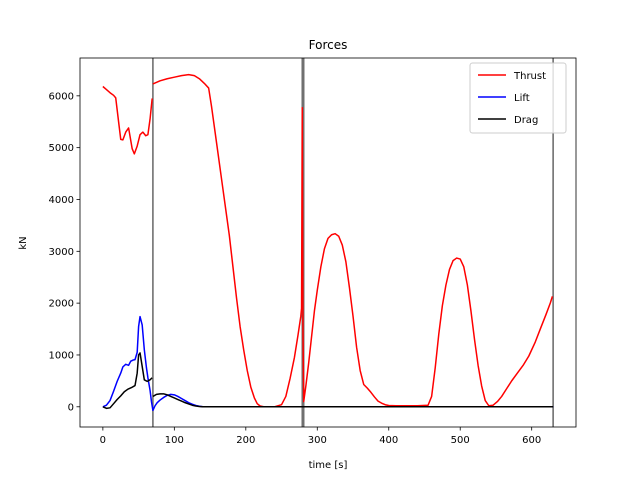  I want to click on y-tick-label: 1000, so click(61, 355).